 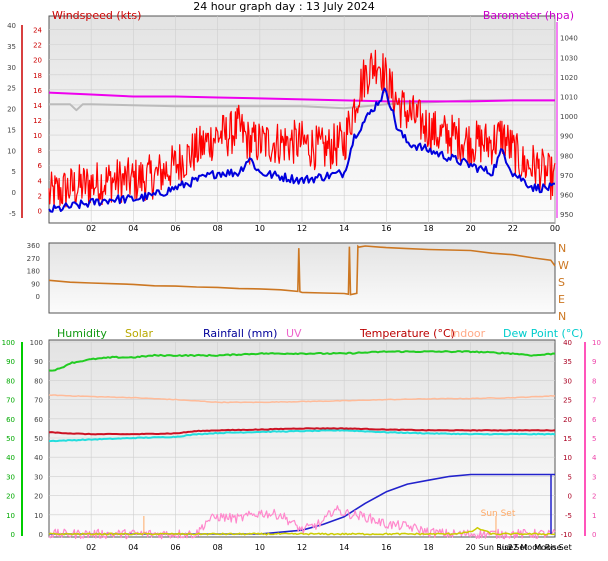 I want to click on climate-x-tick-label: 06, so click(x=175, y=547).